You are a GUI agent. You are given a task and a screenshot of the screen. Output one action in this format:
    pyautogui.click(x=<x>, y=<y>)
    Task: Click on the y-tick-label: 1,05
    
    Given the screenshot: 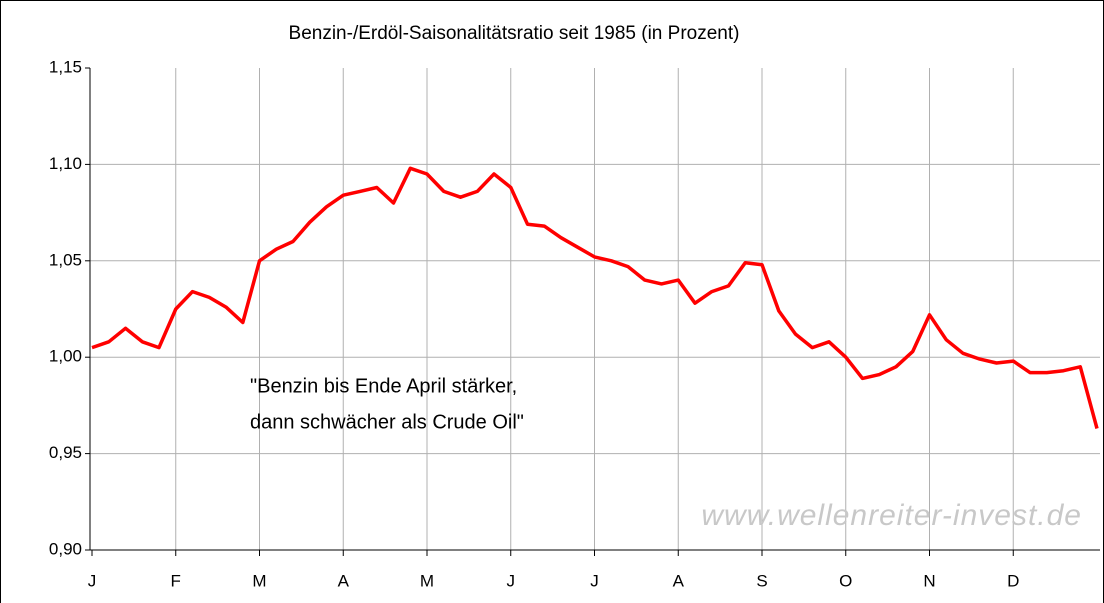 What is the action you would take?
    pyautogui.click(x=65, y=259)
    